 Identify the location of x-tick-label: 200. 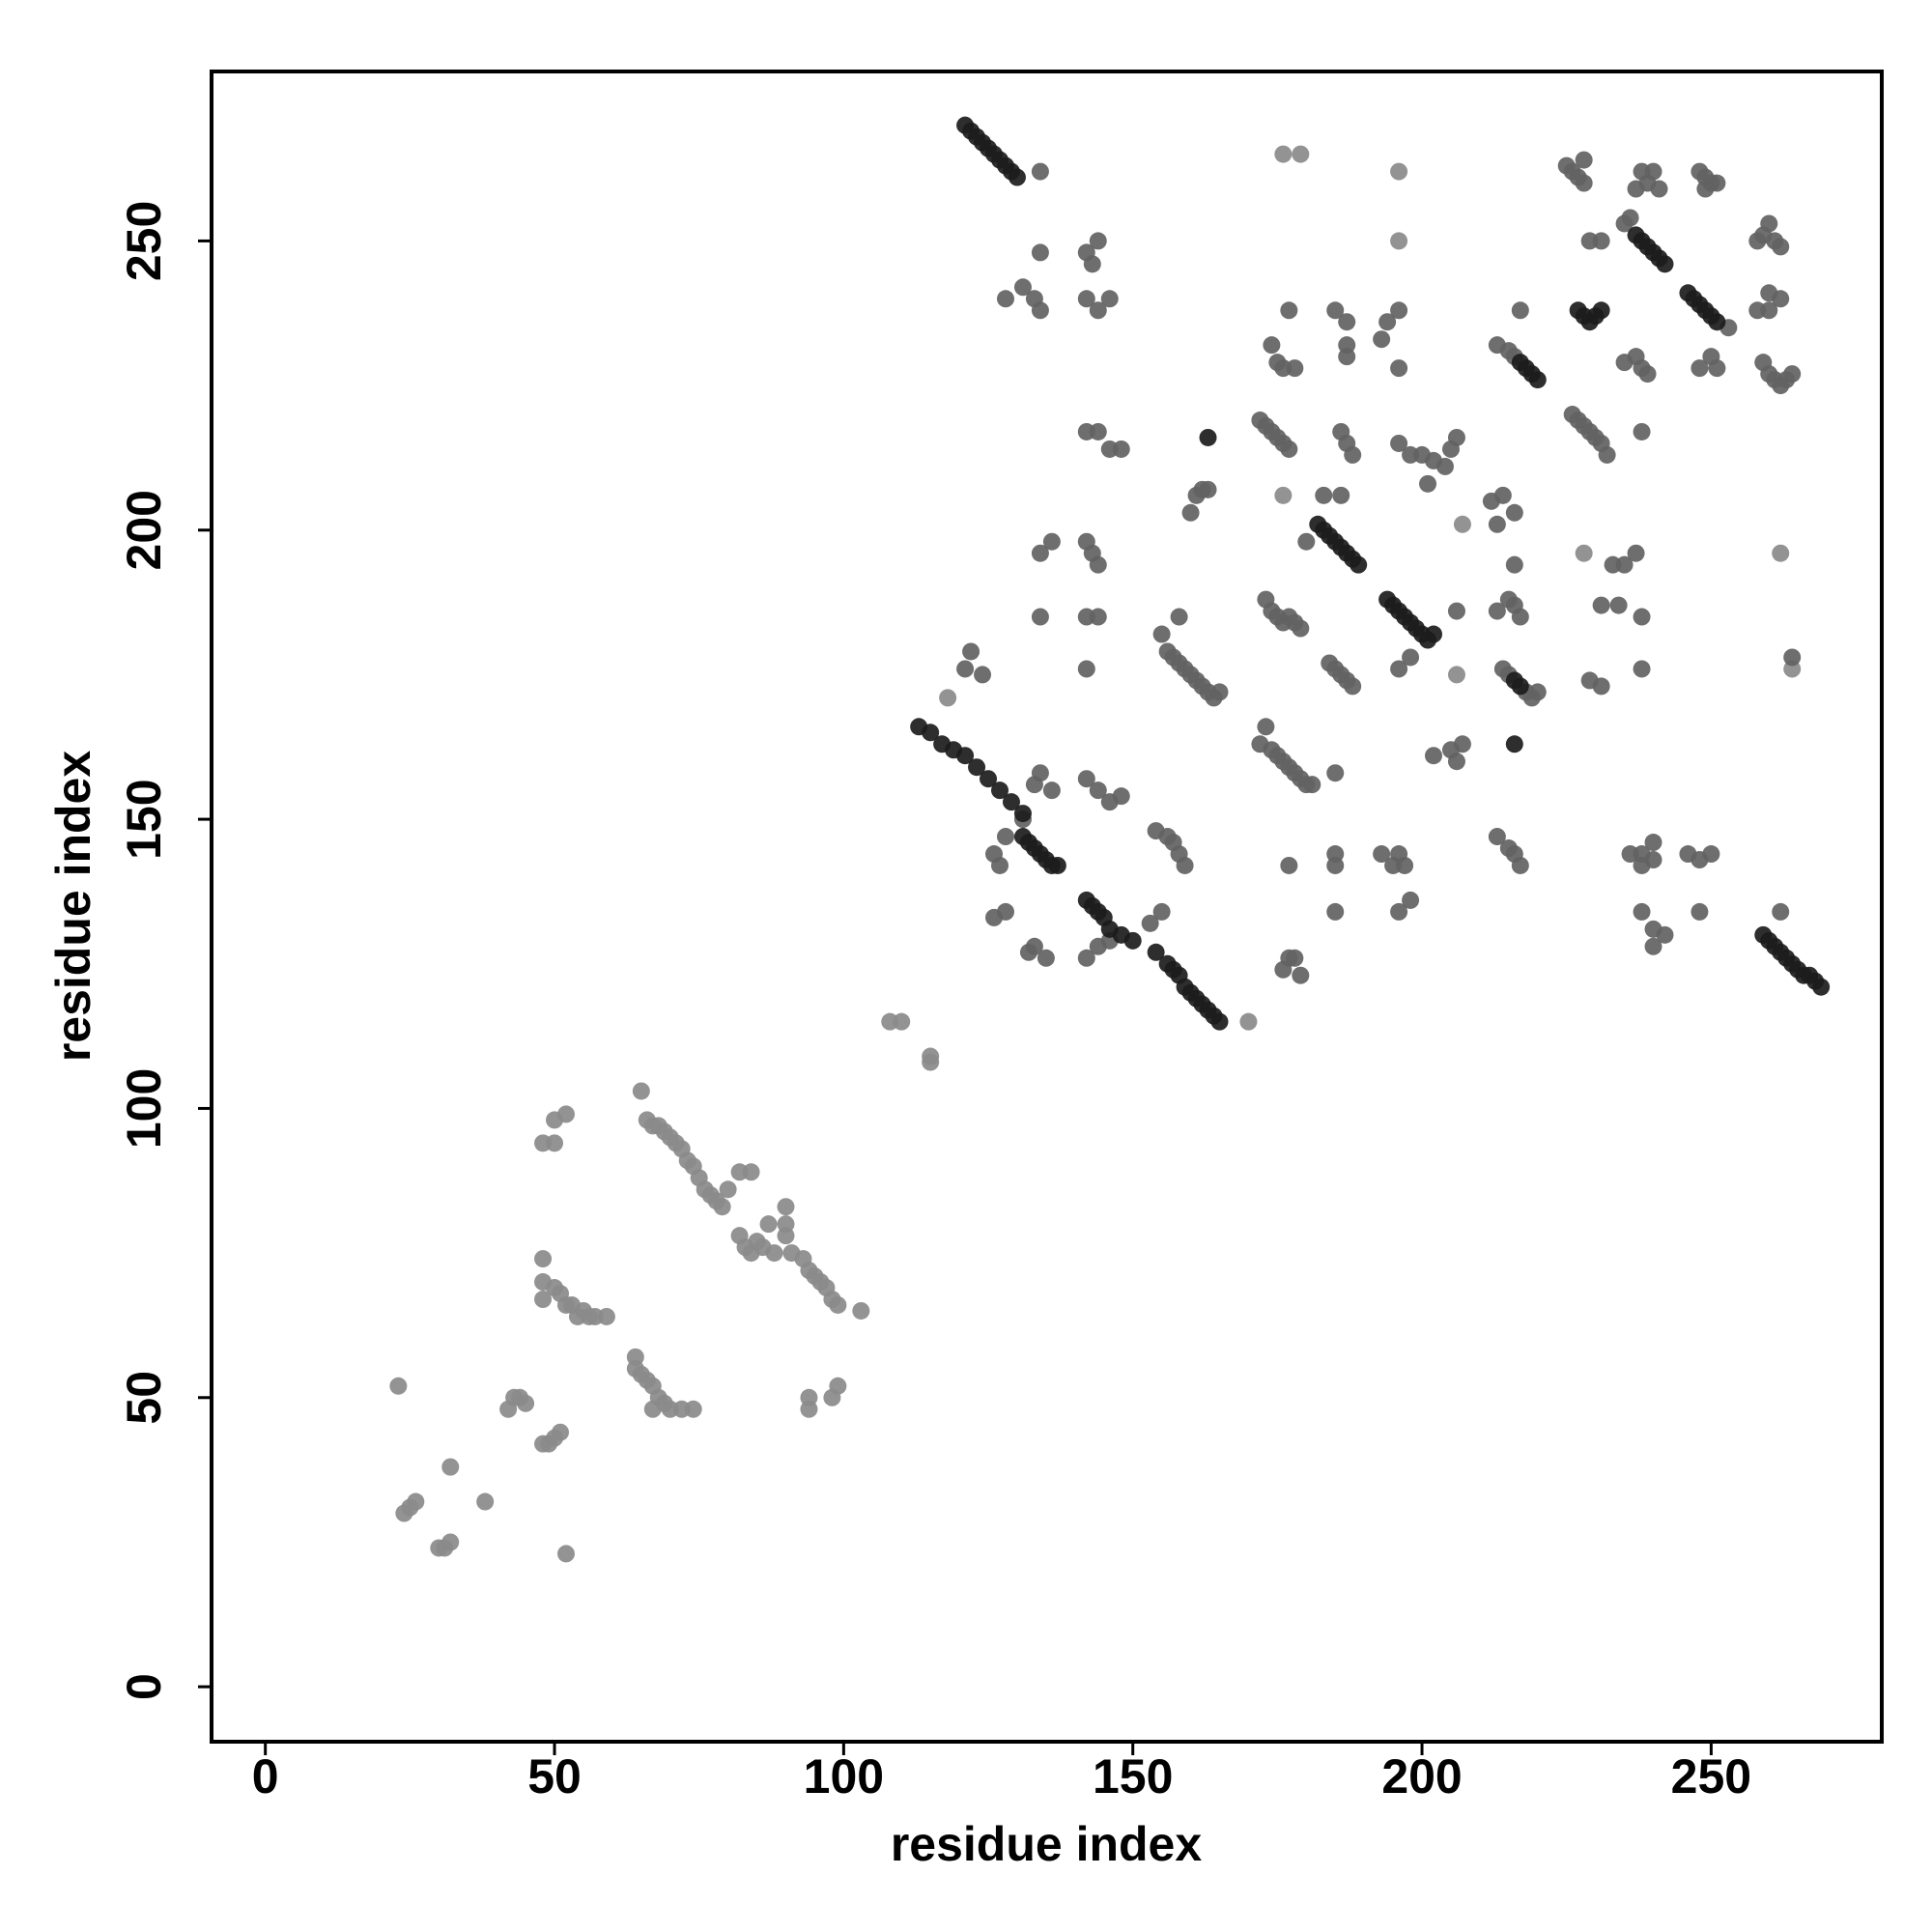
(1421, 1776).